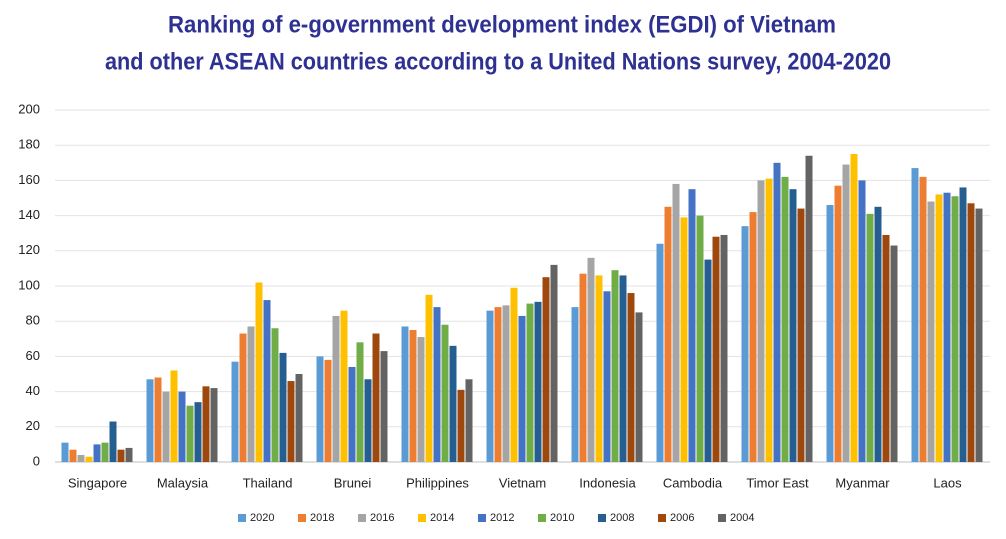 Image resolution: width=1006 pixels, height=539 pixels. I want to click on x-tick-label: Cambodia, so click(693, 482).